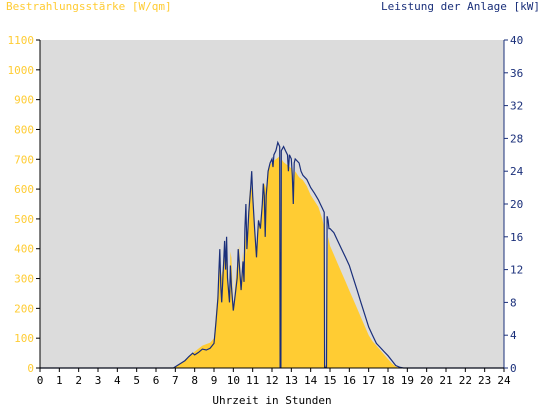 This screenshot has height=408, width=544. I want to click on x-axis-title: Uhrzeit in Stunden, so click(272, 400).